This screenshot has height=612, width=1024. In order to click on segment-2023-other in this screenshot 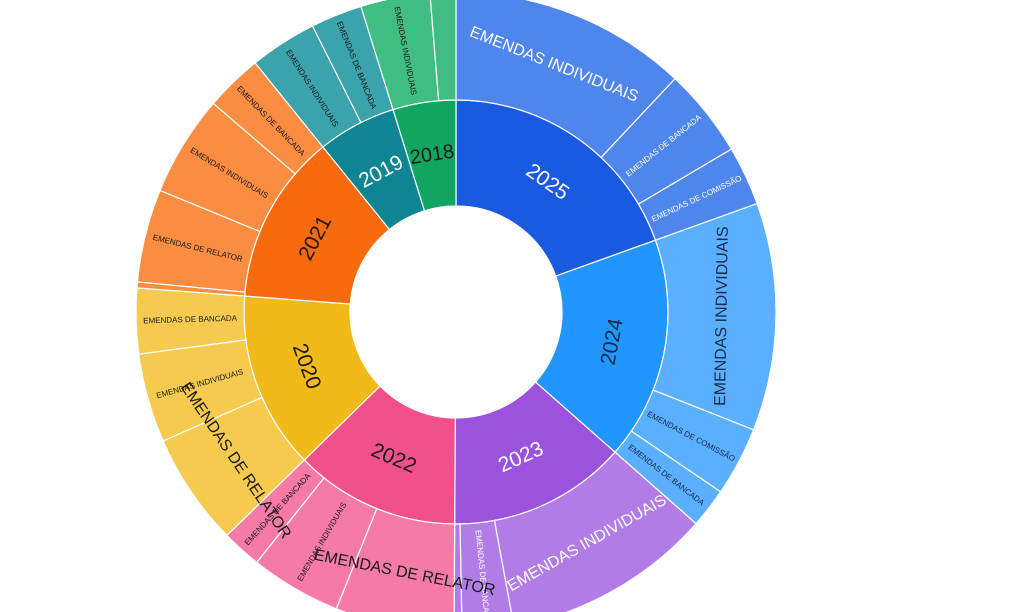, I will do `click(458, 567)`.